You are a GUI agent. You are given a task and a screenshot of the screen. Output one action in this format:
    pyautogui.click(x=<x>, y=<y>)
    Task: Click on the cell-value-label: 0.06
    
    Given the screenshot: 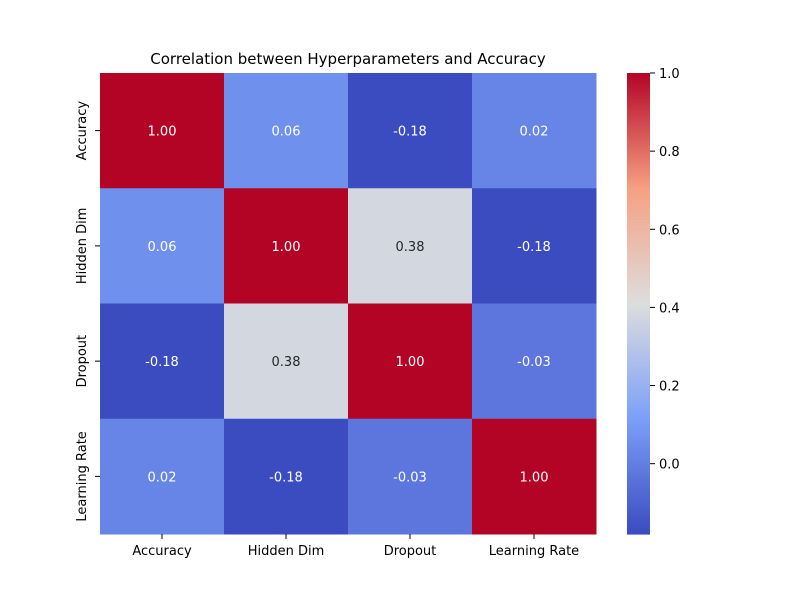 What is the action you would take?
    pyautogui.click(x=162, y=247)
    